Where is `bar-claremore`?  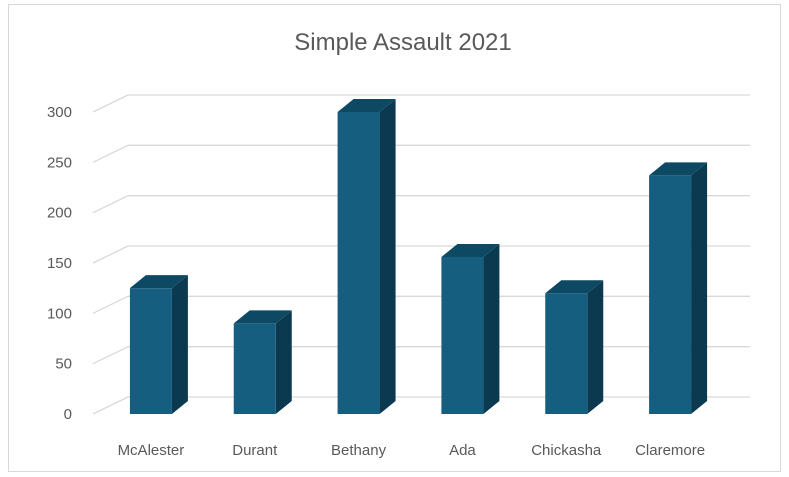 bar-claremore is located at coordinates (678, 288).